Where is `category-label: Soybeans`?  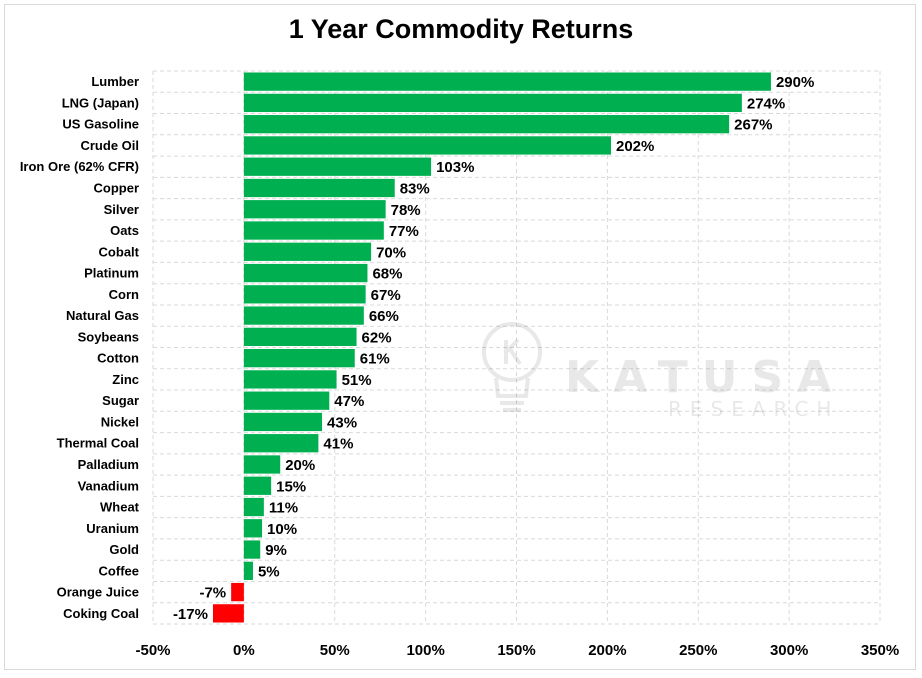
category-label: Soybeans is located at coordinates (108, 336).